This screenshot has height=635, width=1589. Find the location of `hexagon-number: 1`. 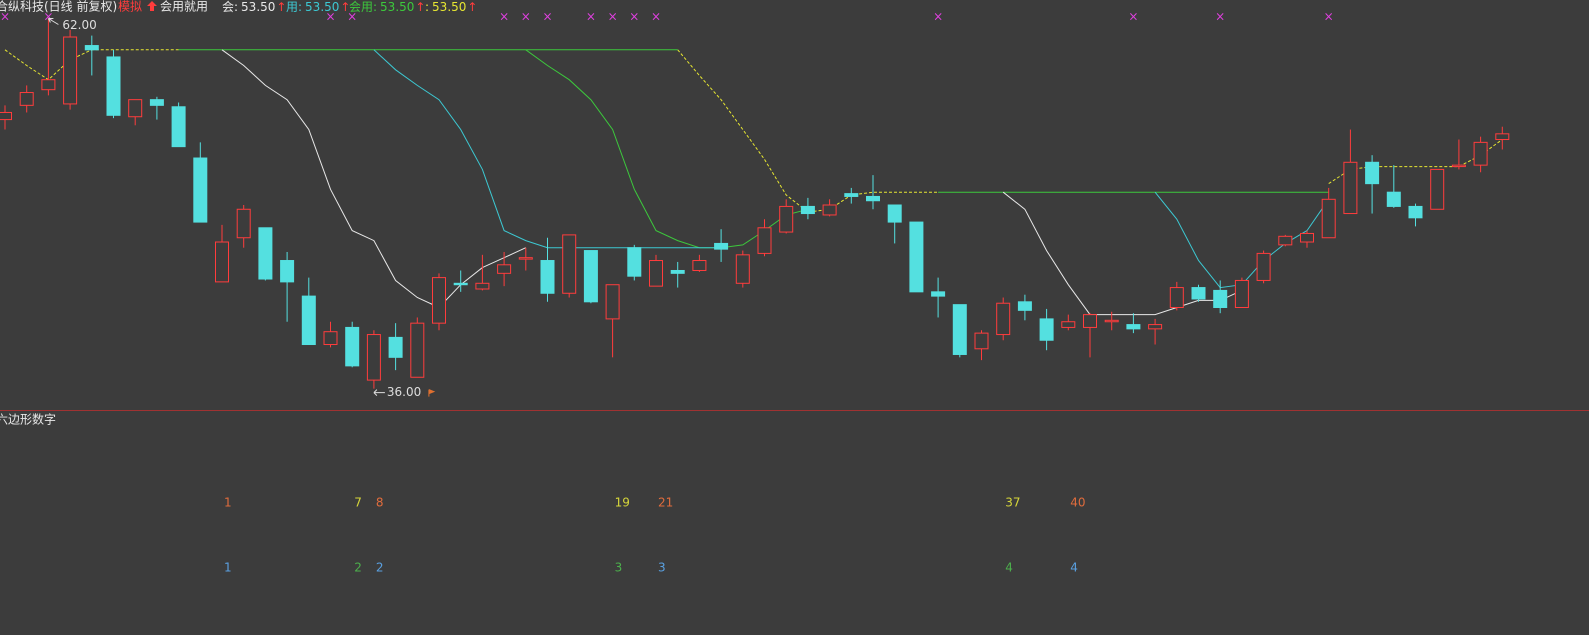

hexagon-number: 1 is located at coordinates (228, 568).